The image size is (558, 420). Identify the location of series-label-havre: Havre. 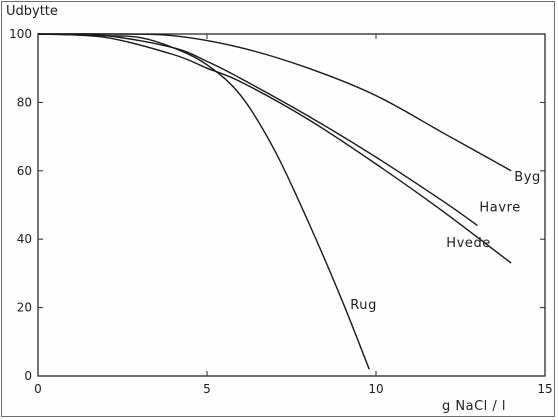
(500, 208).